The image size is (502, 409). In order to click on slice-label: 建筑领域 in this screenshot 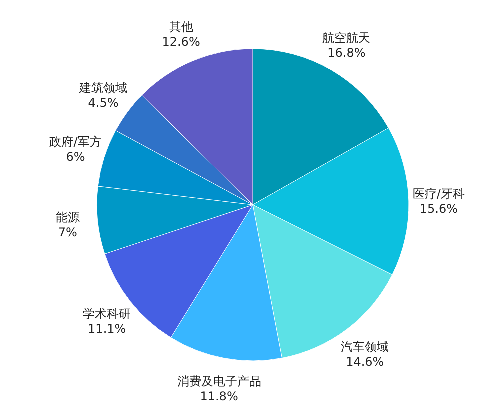, I will do `click(103, 87)`.